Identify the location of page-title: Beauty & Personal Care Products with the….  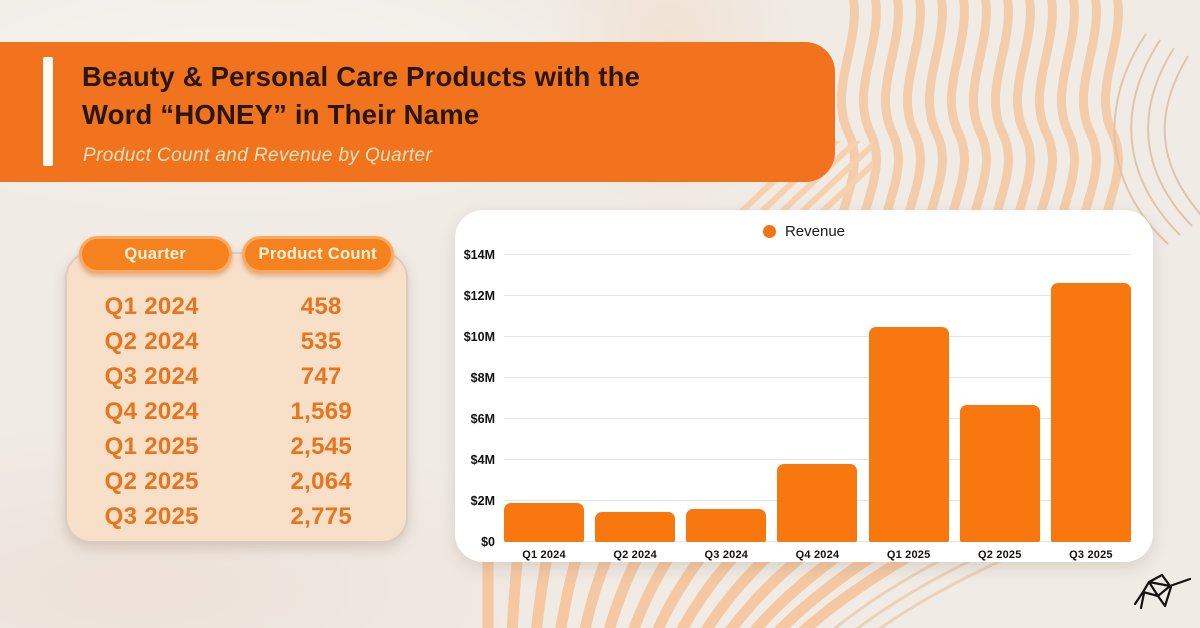
(361, 96).